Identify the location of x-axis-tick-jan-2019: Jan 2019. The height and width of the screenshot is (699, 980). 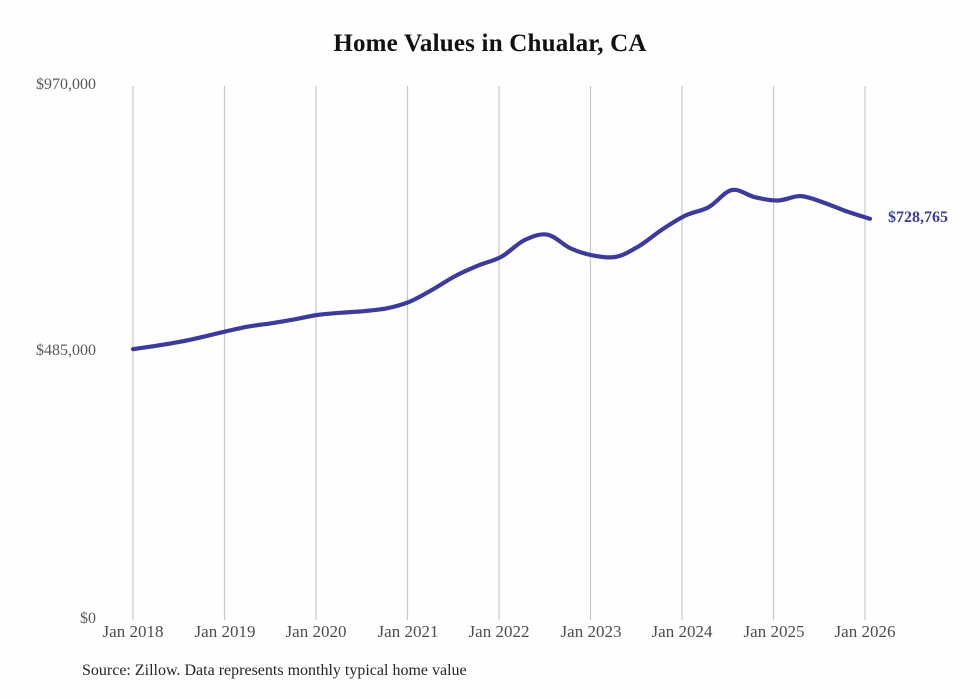
(225, 631).